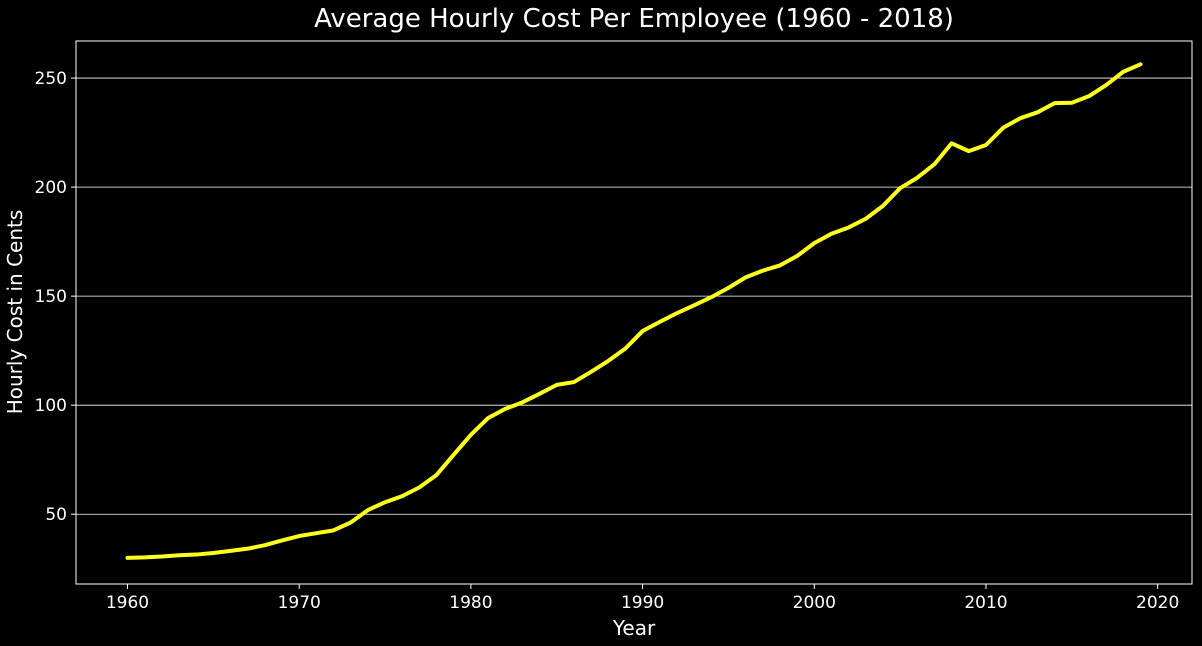 Image resolution: width=1202 pixels, height=646 pixels. I want to click on x-tick-label: 2000, so click(814, 603).